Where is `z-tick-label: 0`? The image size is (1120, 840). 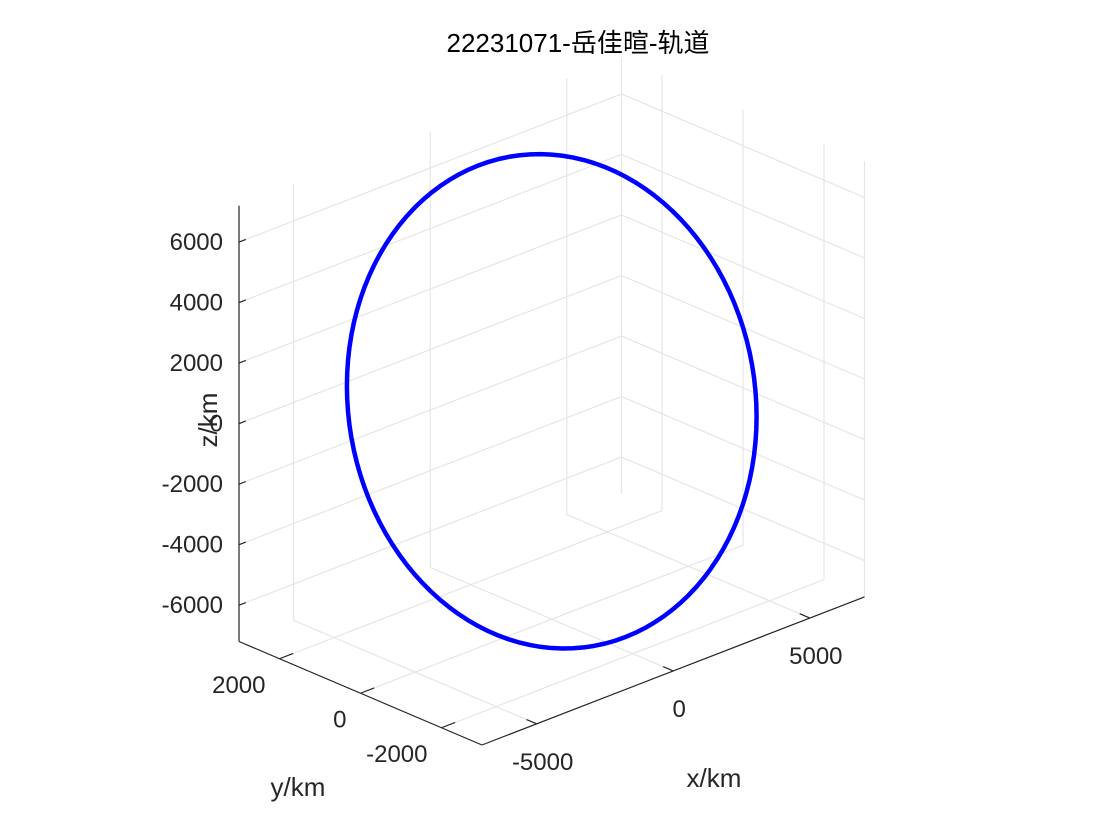
z-tick-label: 0 is located at coordinates (216, 424).